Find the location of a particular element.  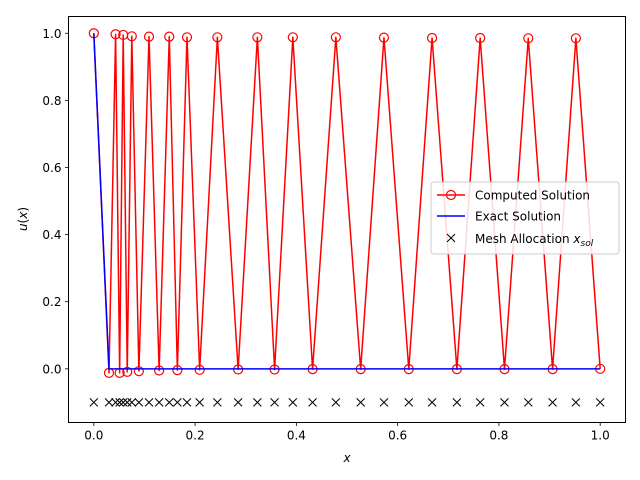

y-axis-label-close-paren: ) is located at coordinates (23, 209).